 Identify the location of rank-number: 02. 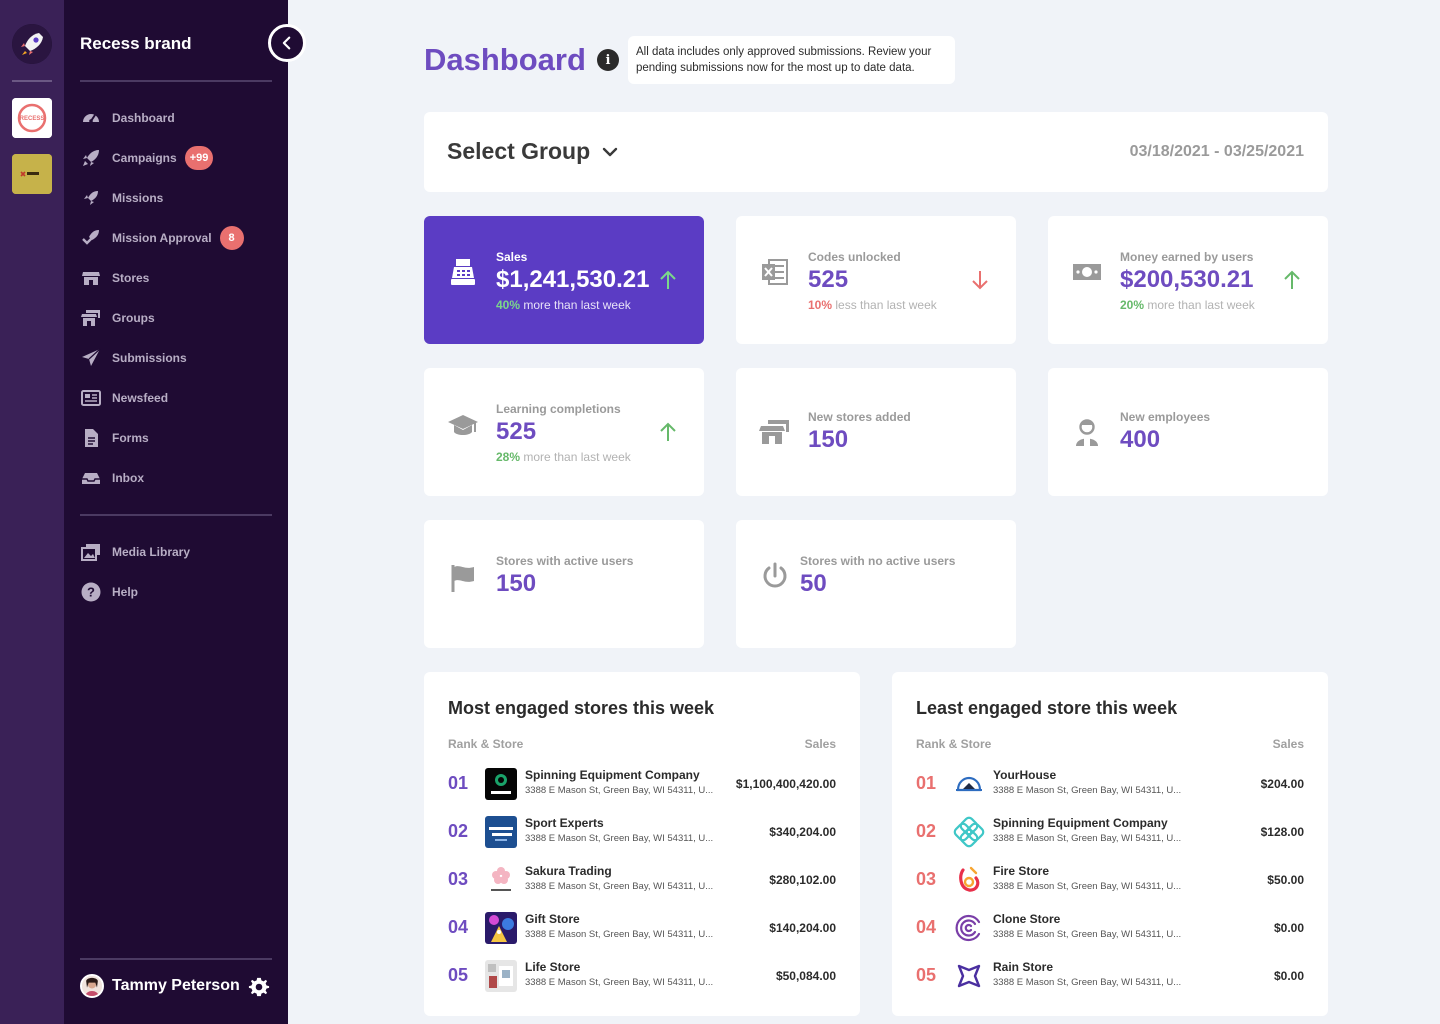
(458, 831).